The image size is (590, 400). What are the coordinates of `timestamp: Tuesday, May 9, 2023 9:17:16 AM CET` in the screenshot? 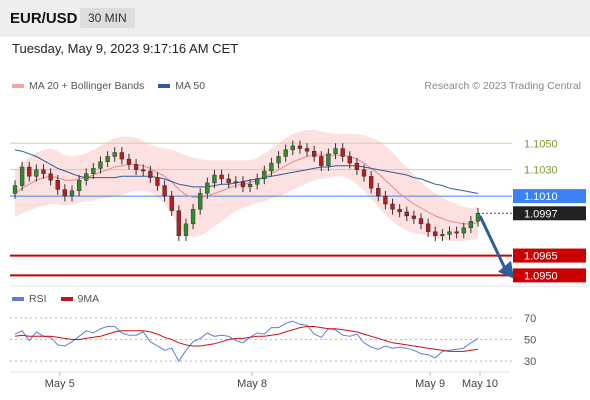 It's located at (125, 48).